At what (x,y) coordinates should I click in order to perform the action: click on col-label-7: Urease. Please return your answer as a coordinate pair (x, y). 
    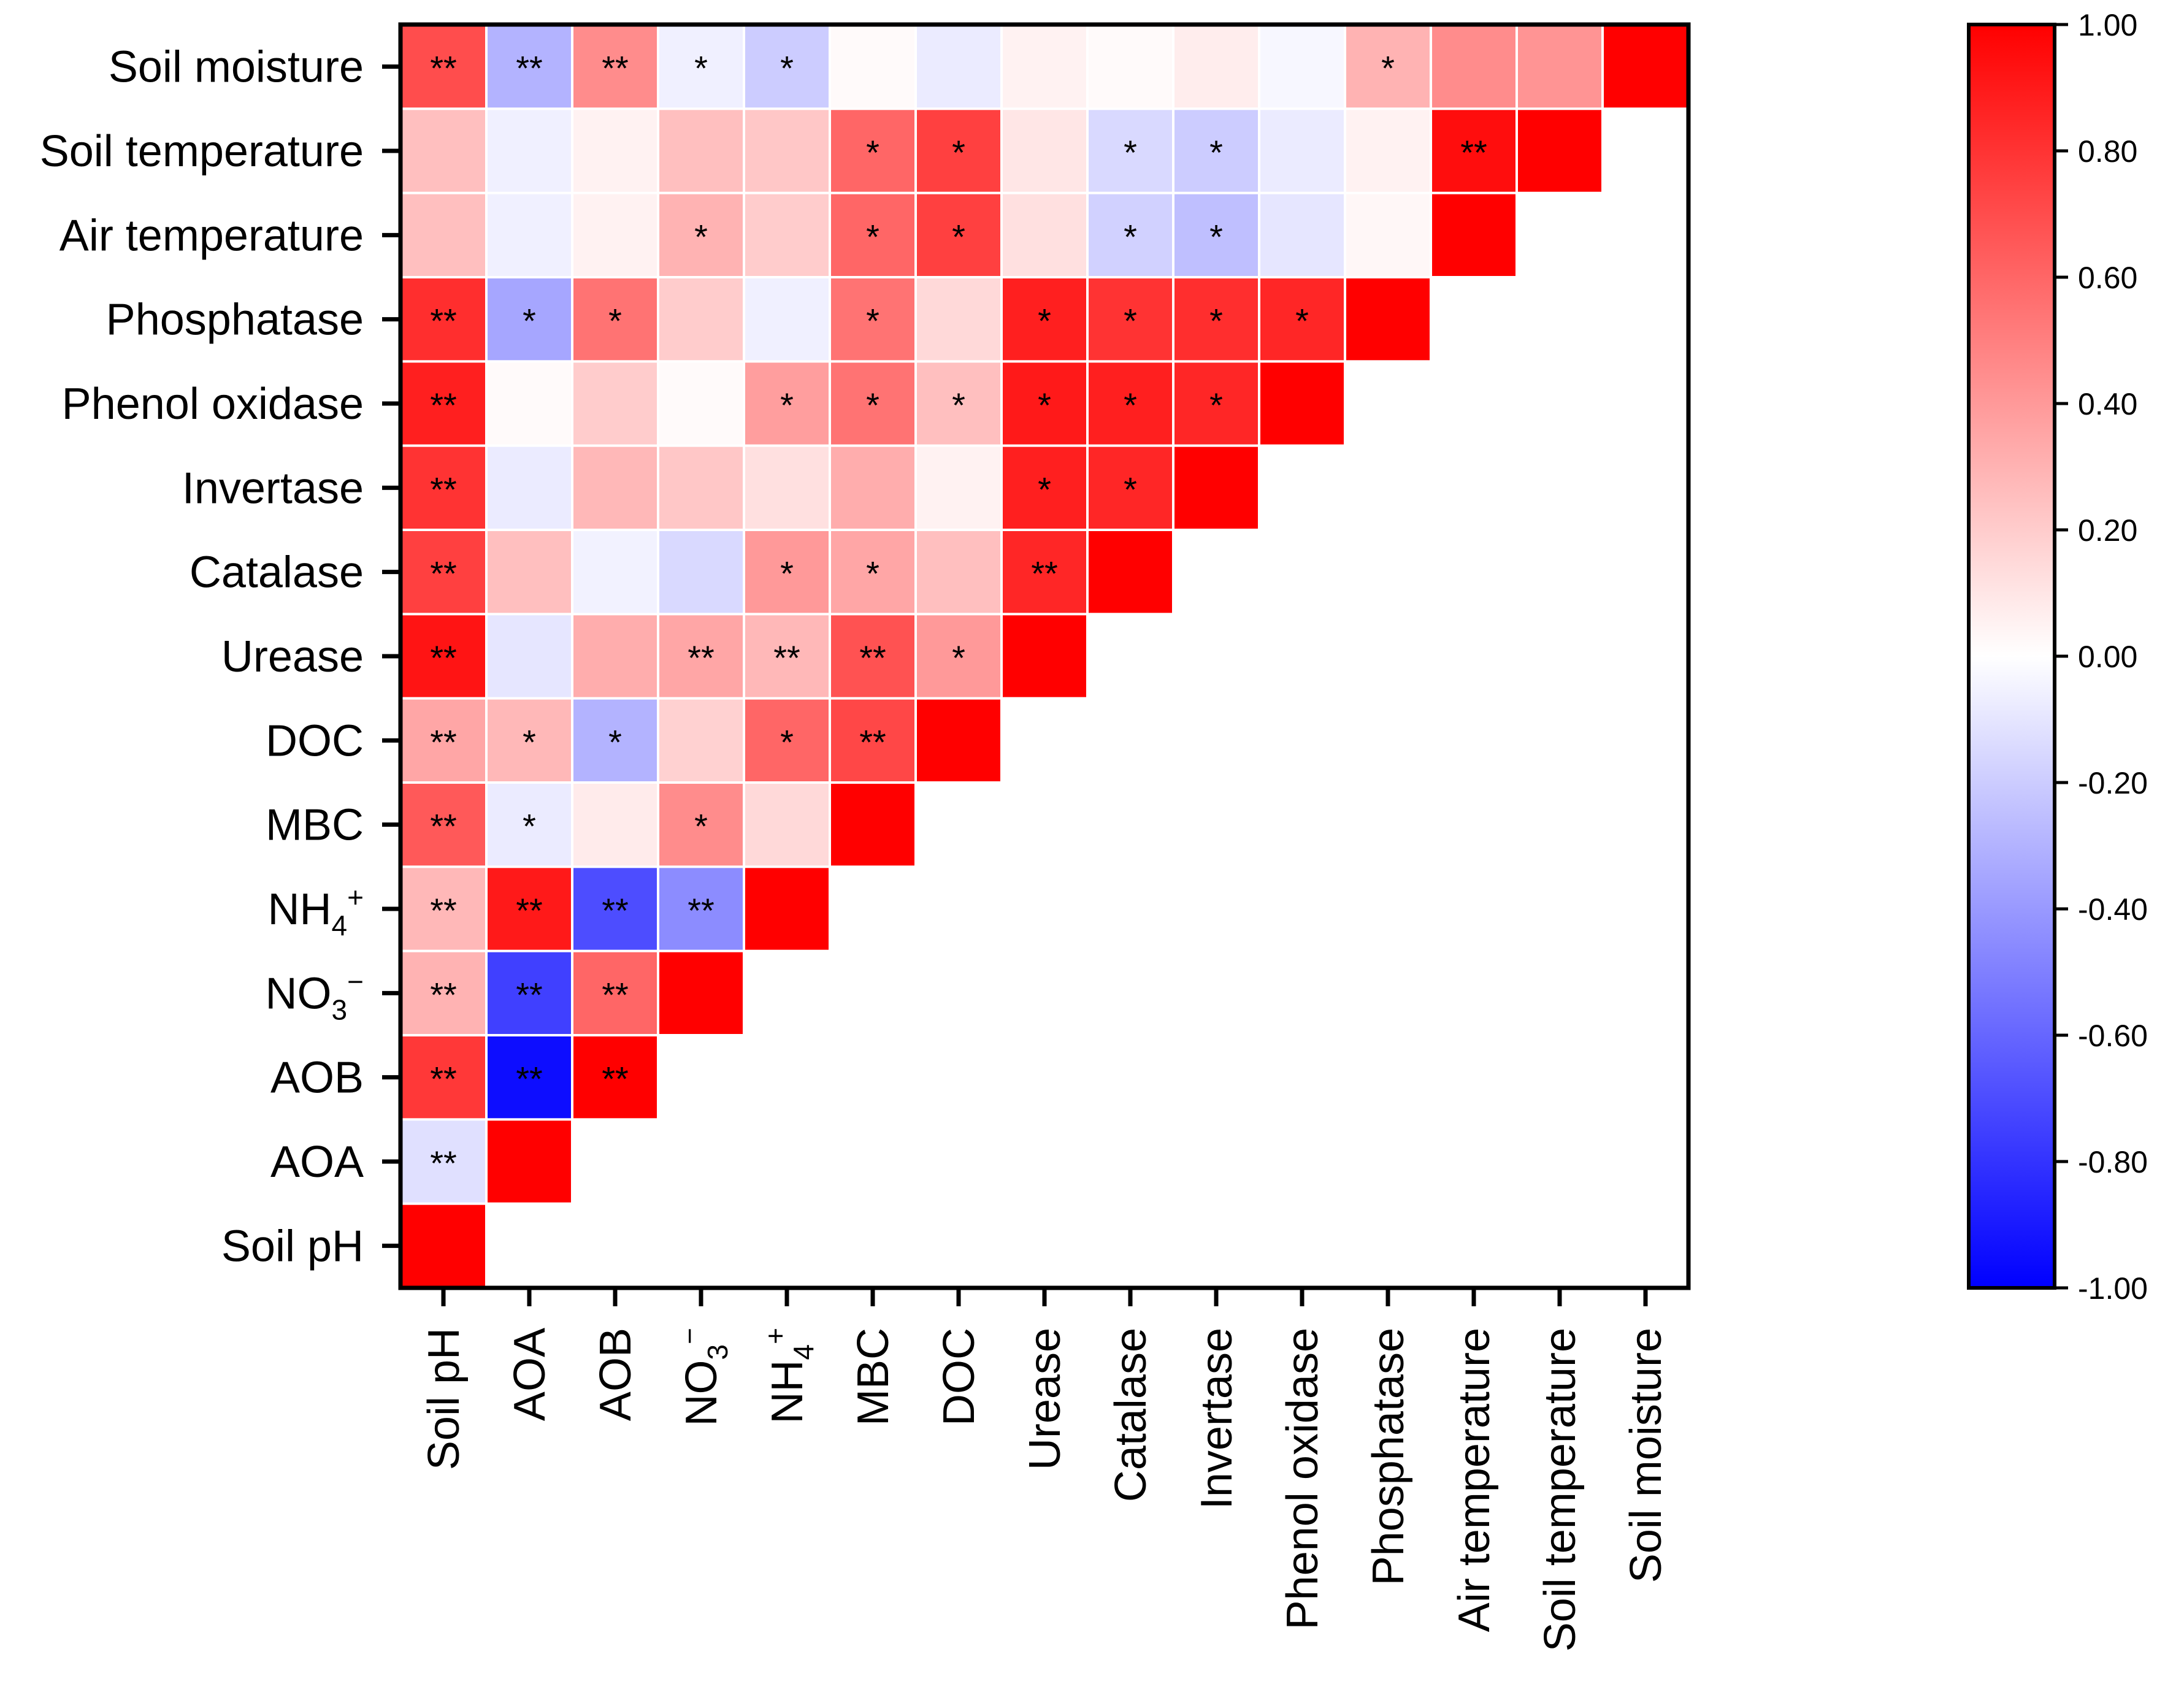
    Looking at the image, I should click on (1045, 1399).